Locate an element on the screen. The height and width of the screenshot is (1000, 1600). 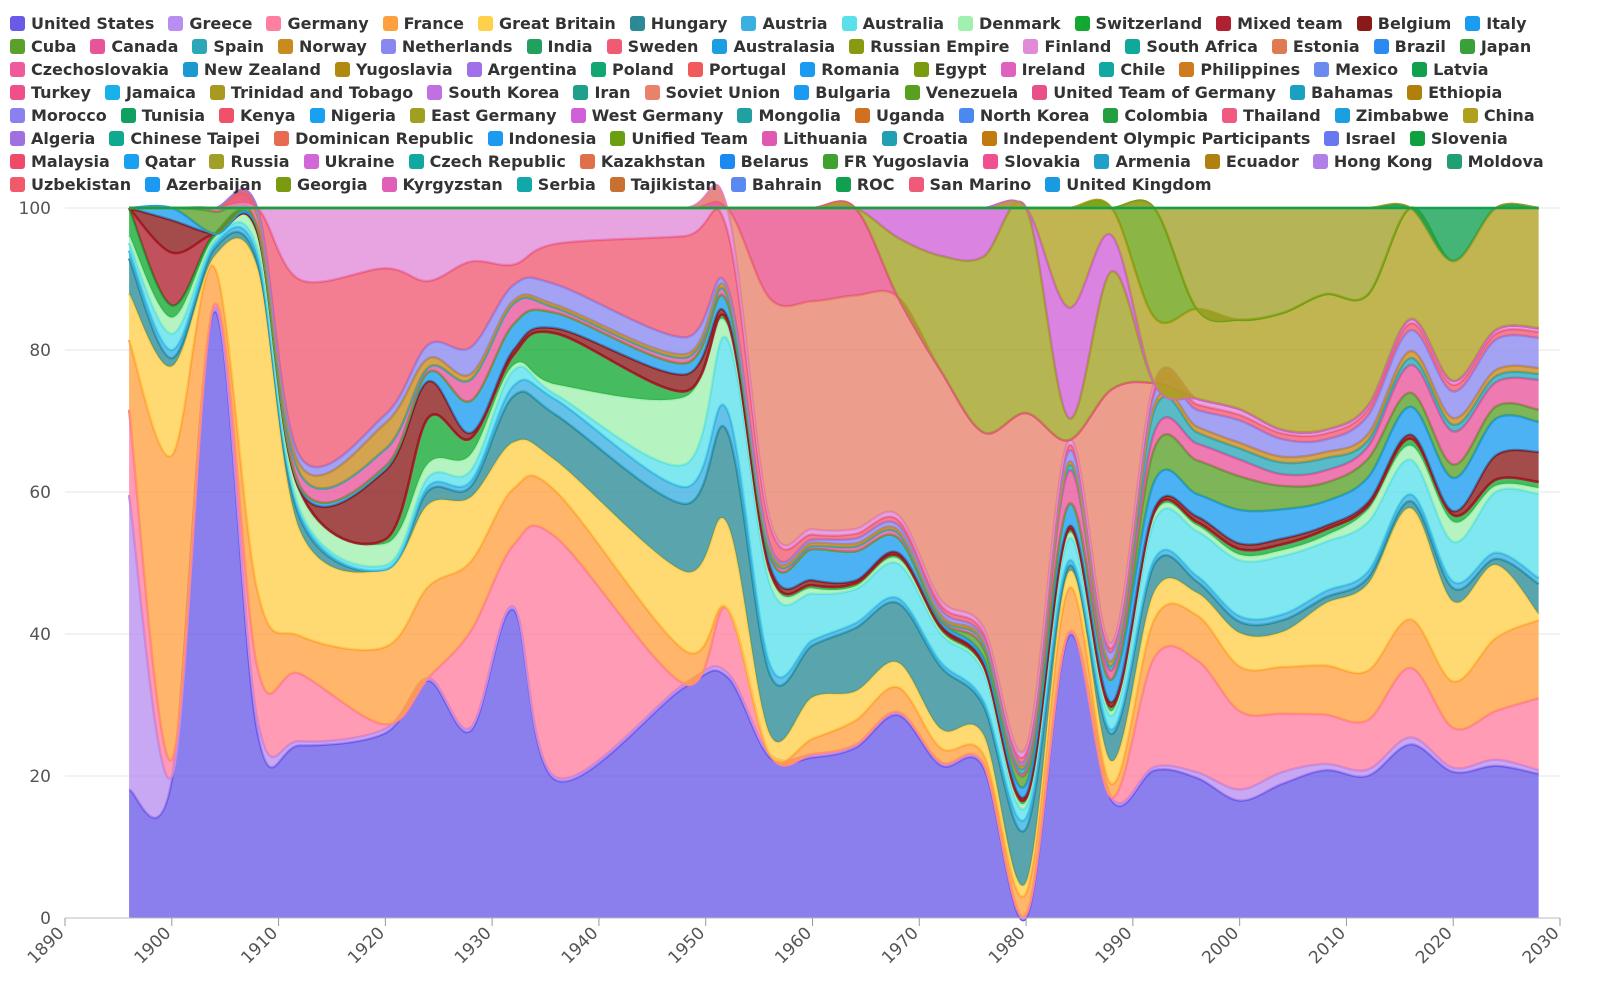
legend-item: Belarus is located at coordinates (764, 161).